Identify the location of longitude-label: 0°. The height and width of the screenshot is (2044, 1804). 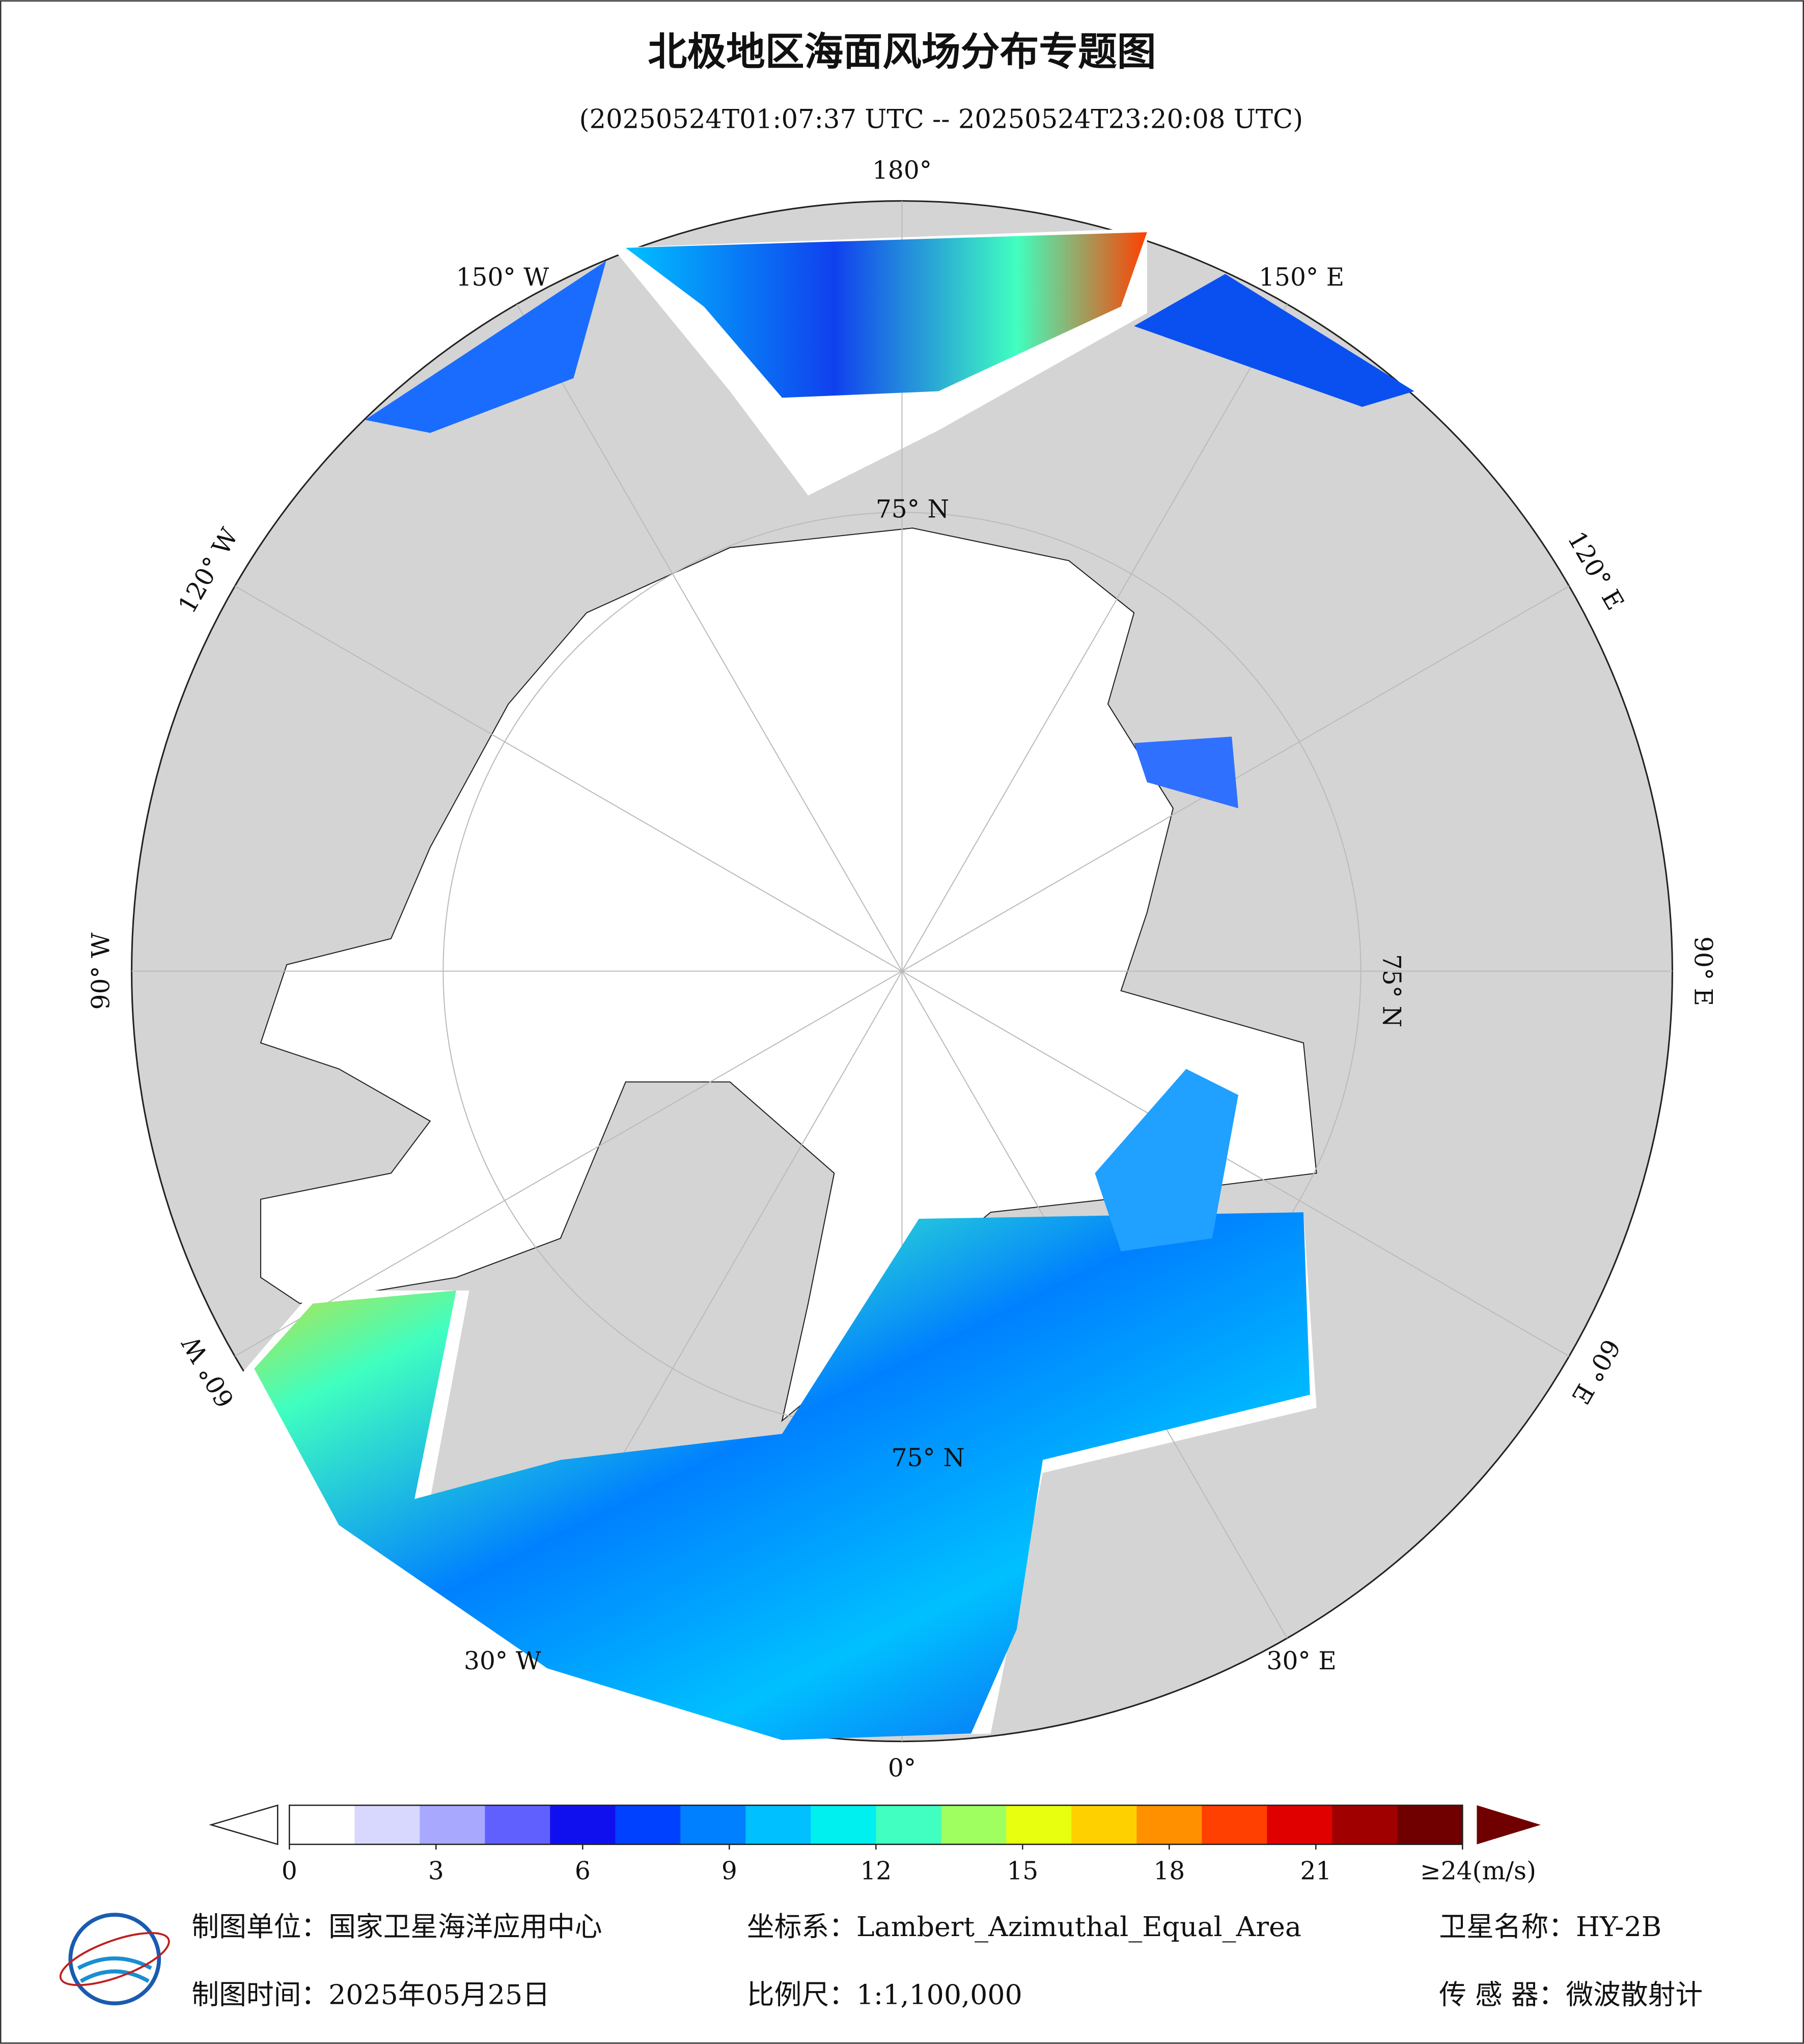
(902, 1768).